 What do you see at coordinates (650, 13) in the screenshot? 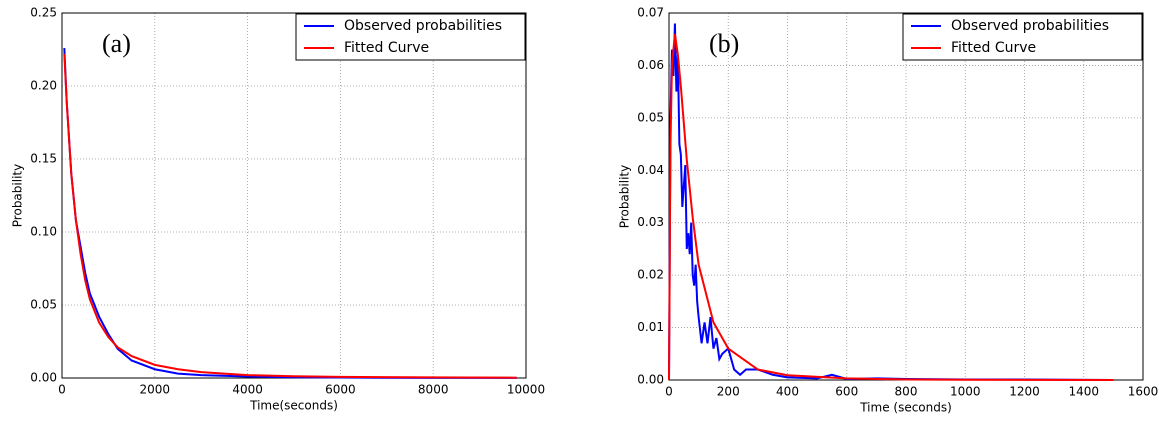
I see `y-tick-label: 0.07` at bounding box center [650, 13].